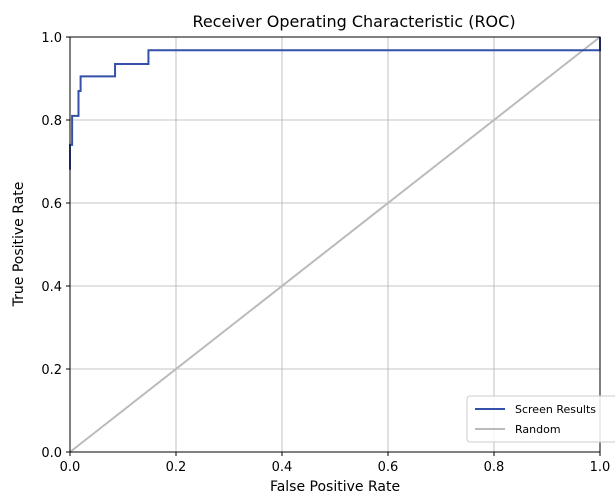 The image size is (615, 496). Describe the element at coordinates (353, 21) in the screenshot. I see `chart-title: Receiver Operating Characteristic (ROC)` at that location.